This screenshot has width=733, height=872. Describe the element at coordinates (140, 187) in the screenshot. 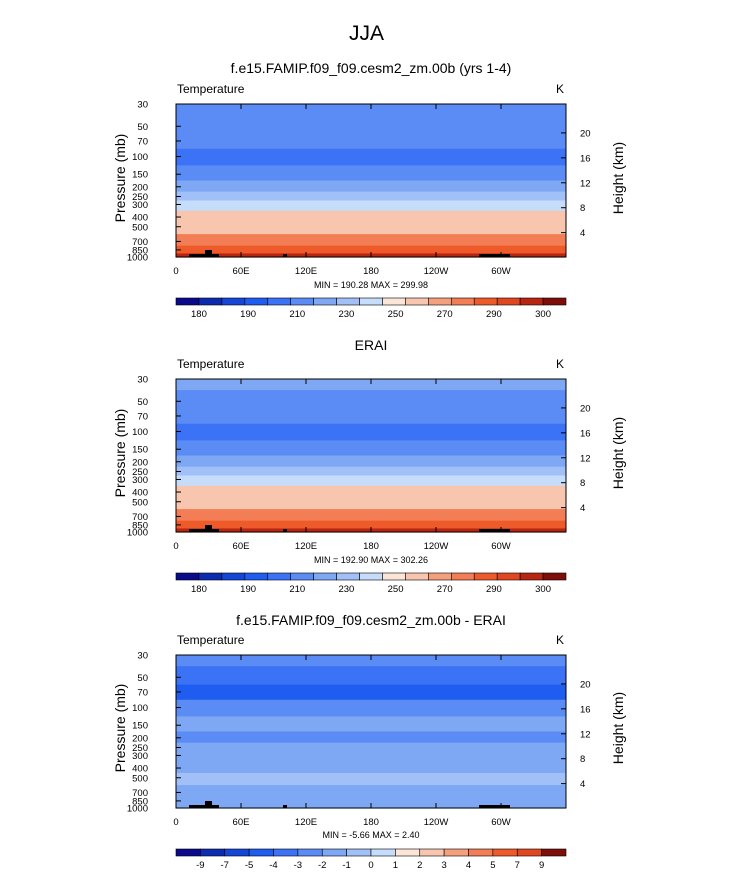

I see `y-tick-label: 200` at that location.